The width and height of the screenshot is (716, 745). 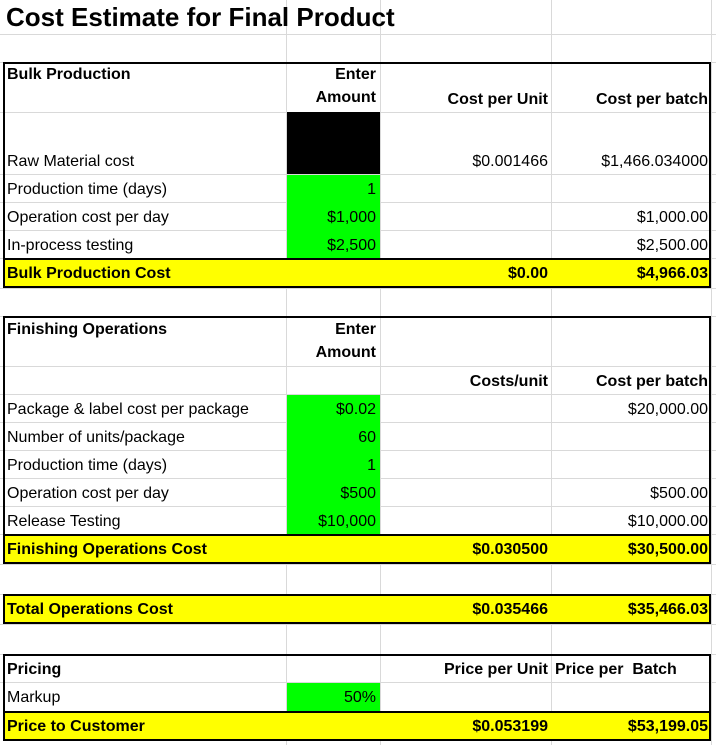 What do you see at coordinates (667, 726) in the screenshot?
I see `price-to-customer-batch: $53,199.05` at bounding box center [667, 726].